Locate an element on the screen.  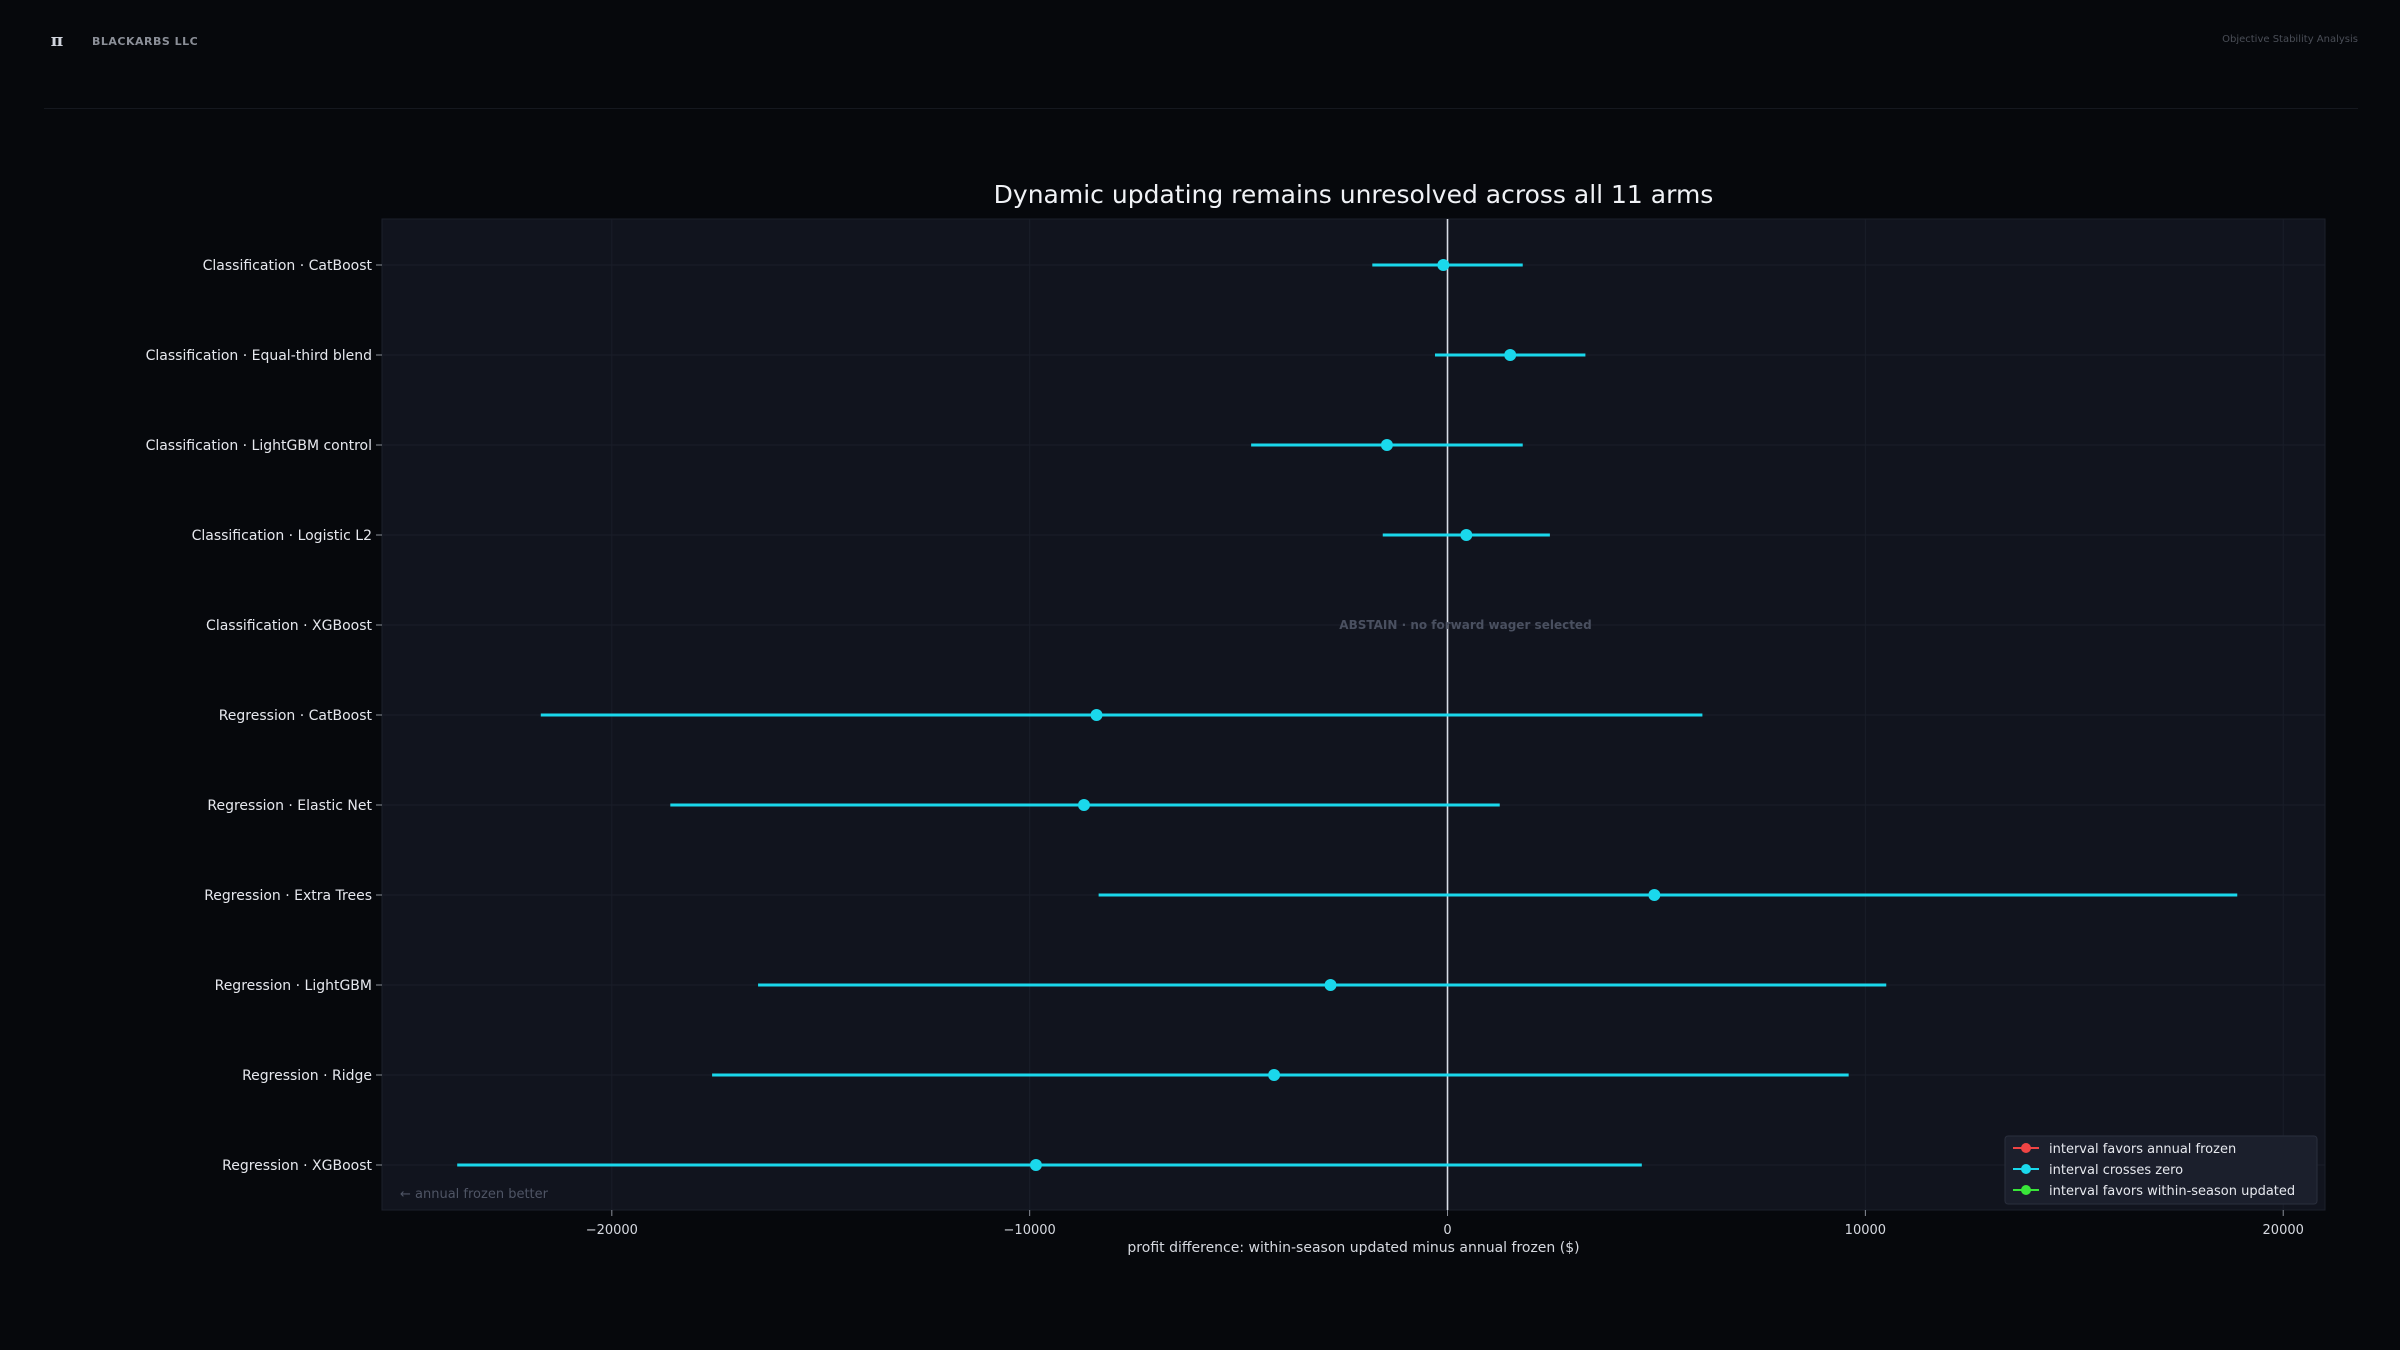
arm-label: Classification · LightGBM control is located at coordinates (259, 446).